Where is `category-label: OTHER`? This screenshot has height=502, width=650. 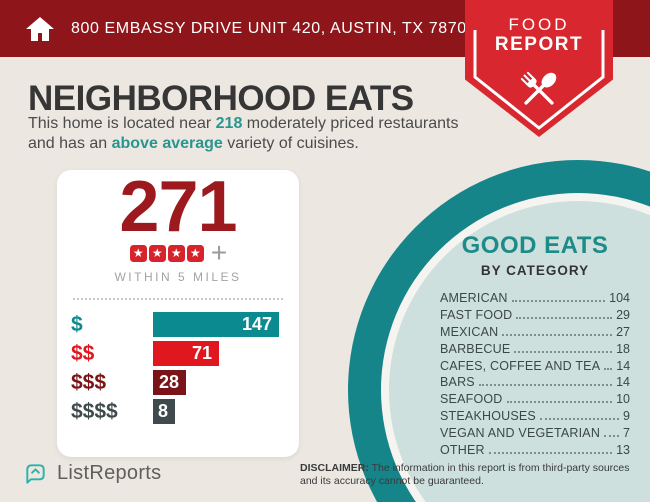 category-label: OTHER is located at coordinates (462, 450).